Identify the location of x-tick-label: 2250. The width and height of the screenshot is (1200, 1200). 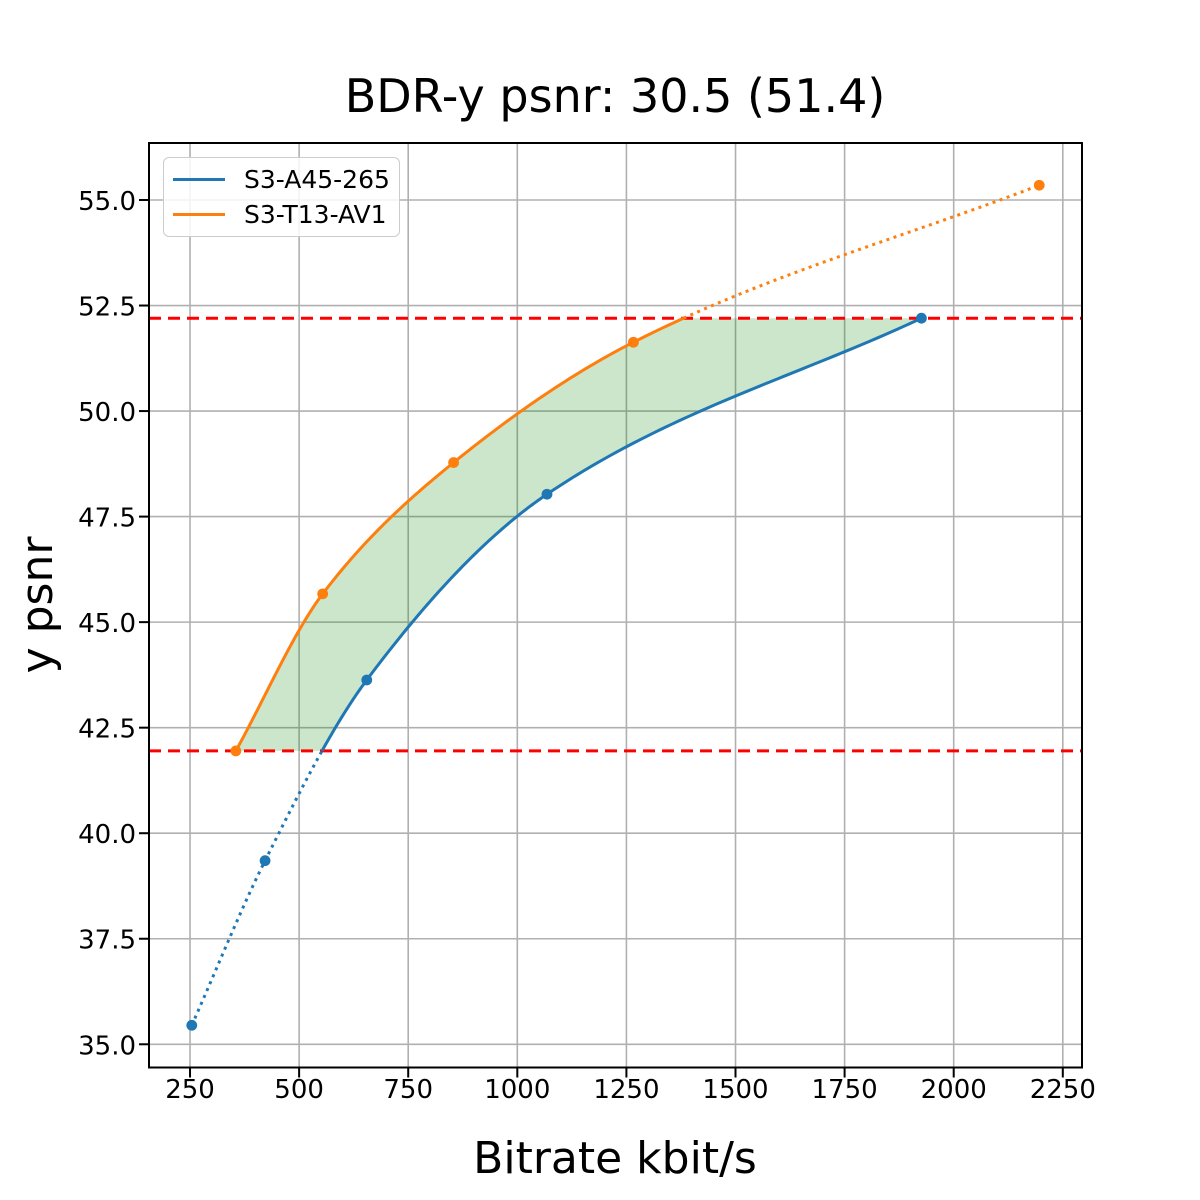
(1063, 1090).